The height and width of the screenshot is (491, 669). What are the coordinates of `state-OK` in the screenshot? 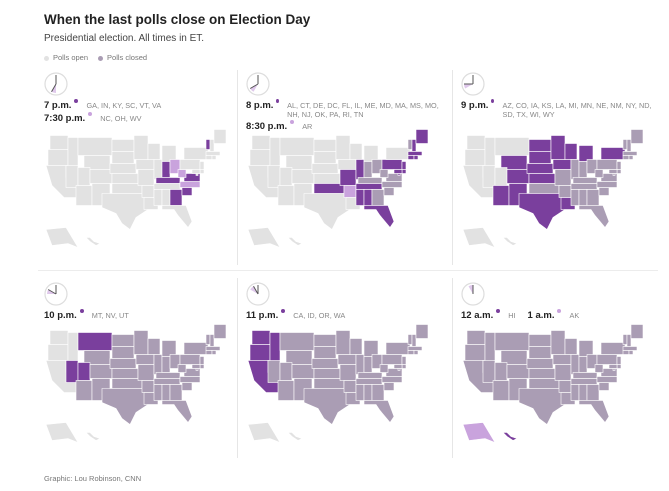 It's located at (127, 188).